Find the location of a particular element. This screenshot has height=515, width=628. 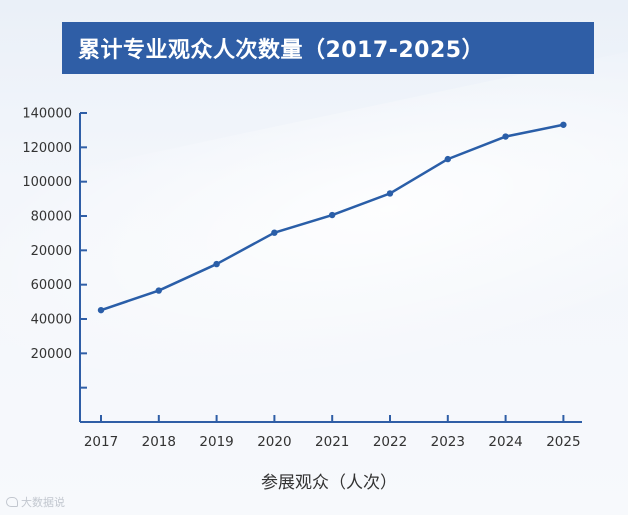

x-axis-title: 参展观众（人次） is located at coordinates (329, 483).